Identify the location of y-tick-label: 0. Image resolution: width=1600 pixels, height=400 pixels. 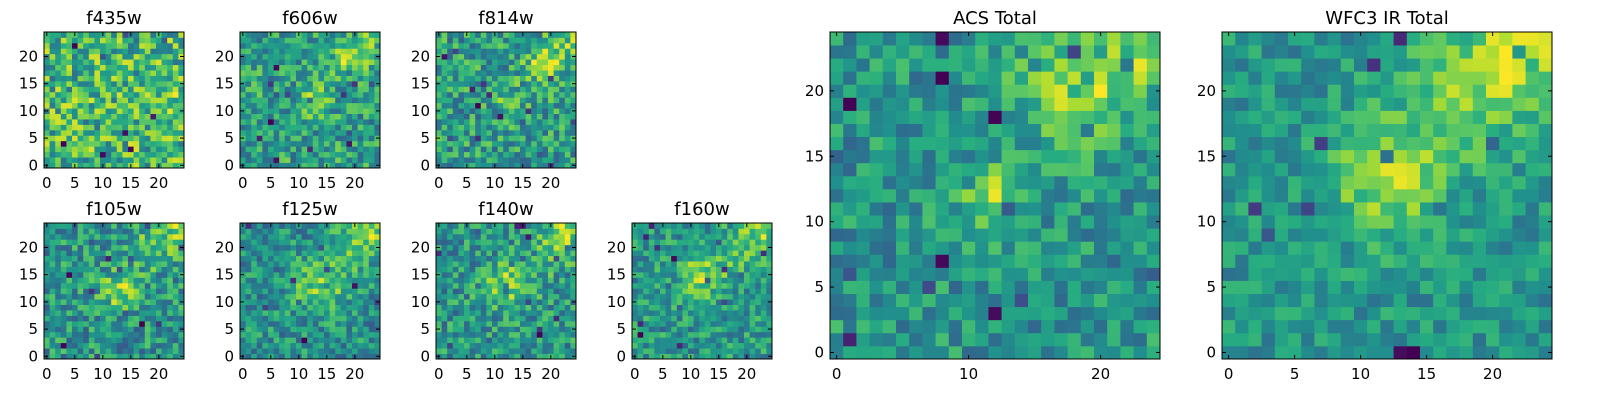
(229, 165).